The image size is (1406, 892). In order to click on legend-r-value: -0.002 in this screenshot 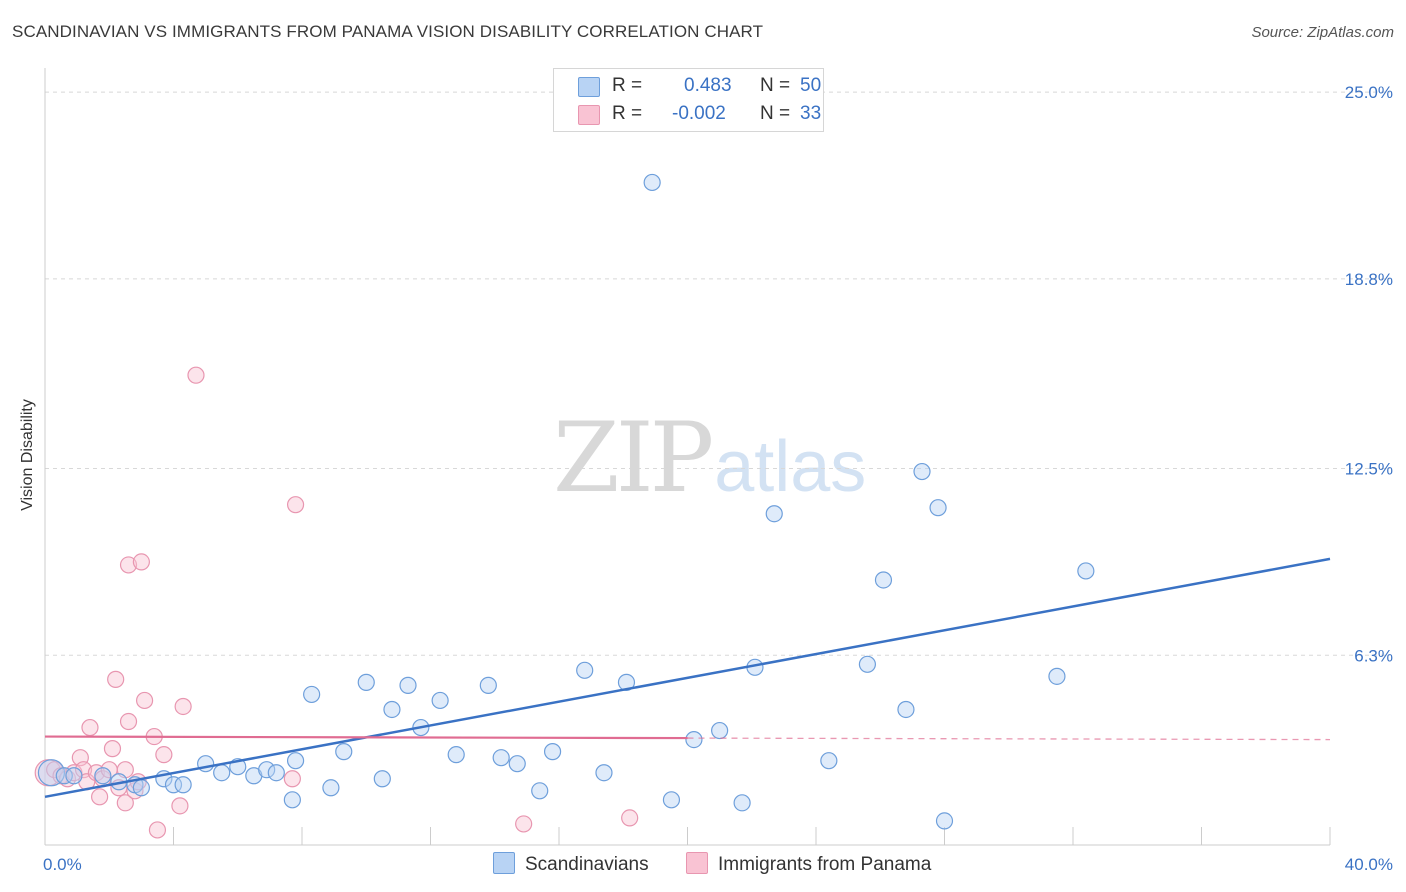, I will do `click(699, 113)`.